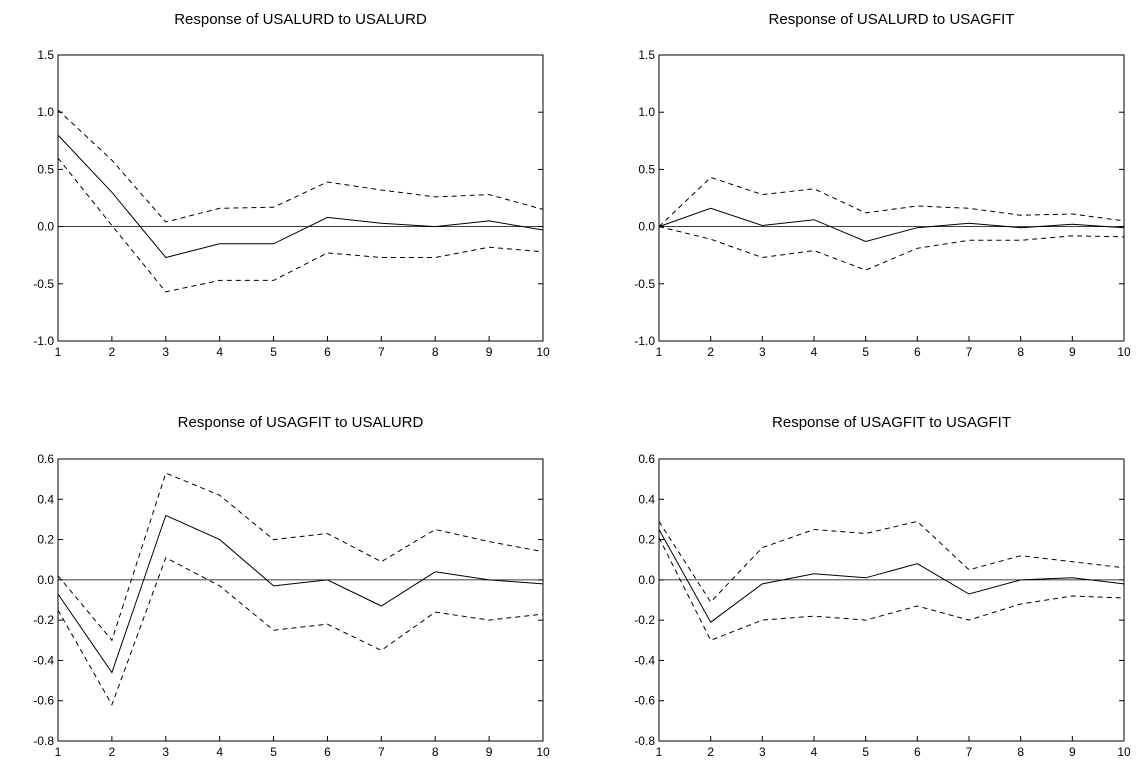 This screenshot has height=767, width=1137. Describe the element at coordinates (891, 422) in the screenshot. I see `chart-title: Response of USAGFIT to USAGFIT` at that location.